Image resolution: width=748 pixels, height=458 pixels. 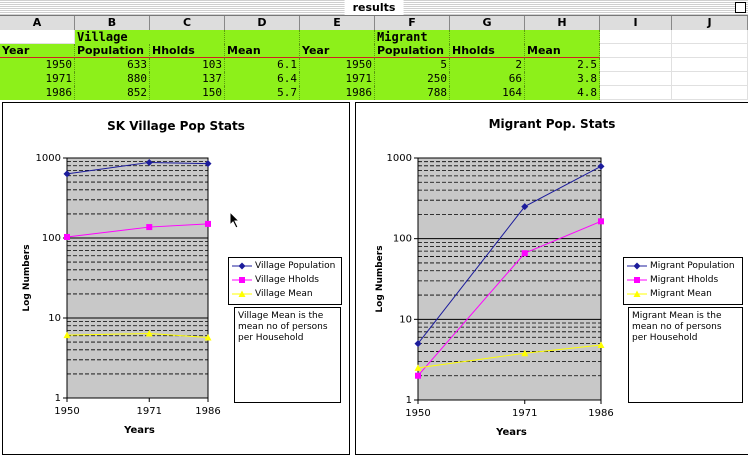 I want to click on cell: Migrant, so click(x=412, y=37).